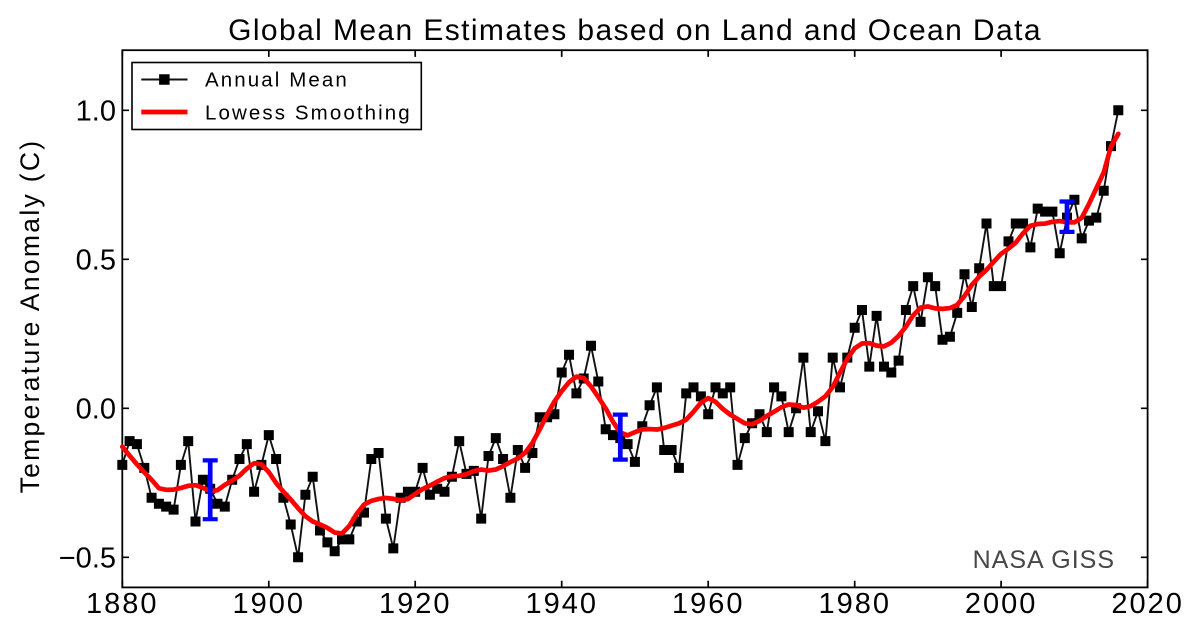  Describe the element at coordinates (854, 604) in the screenshot. I see `svg-text: 1980` at that location.